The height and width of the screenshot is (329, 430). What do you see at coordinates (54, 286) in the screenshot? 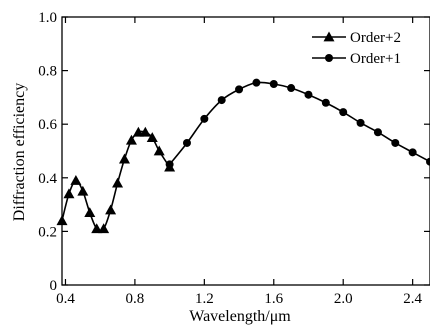
I see `y-tick-label: 0` at bounding box center [54, 286].